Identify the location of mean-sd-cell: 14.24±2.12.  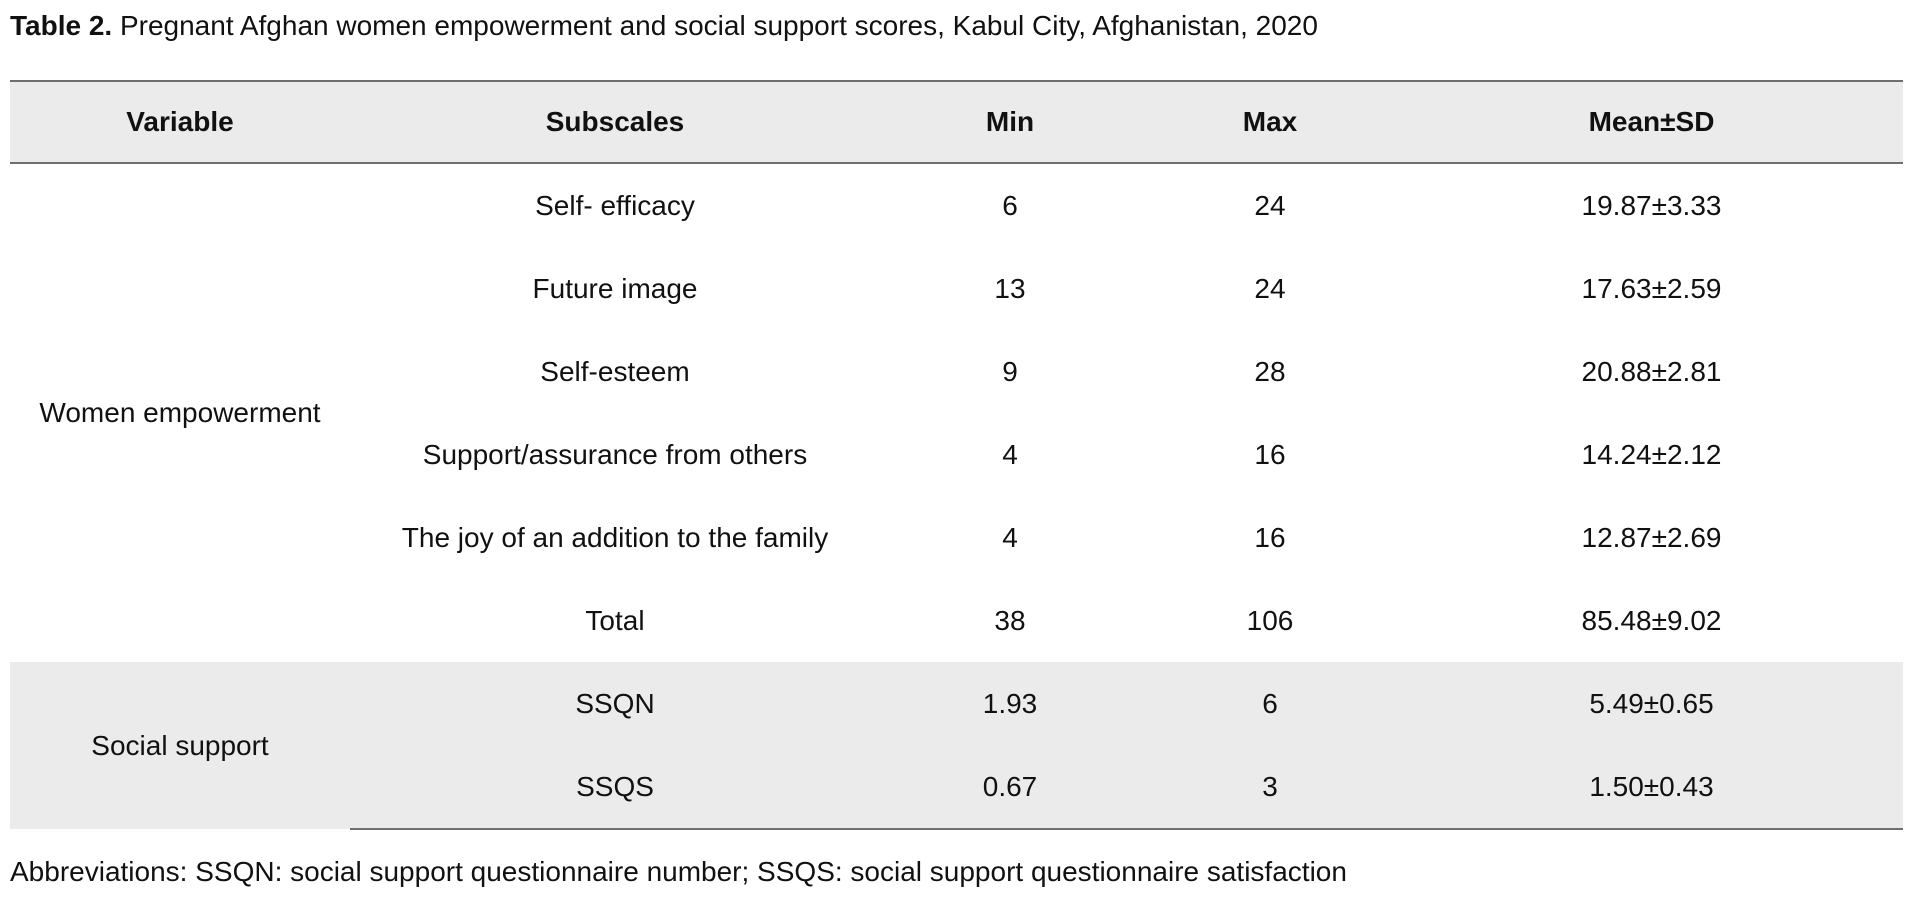
(1651, 454).